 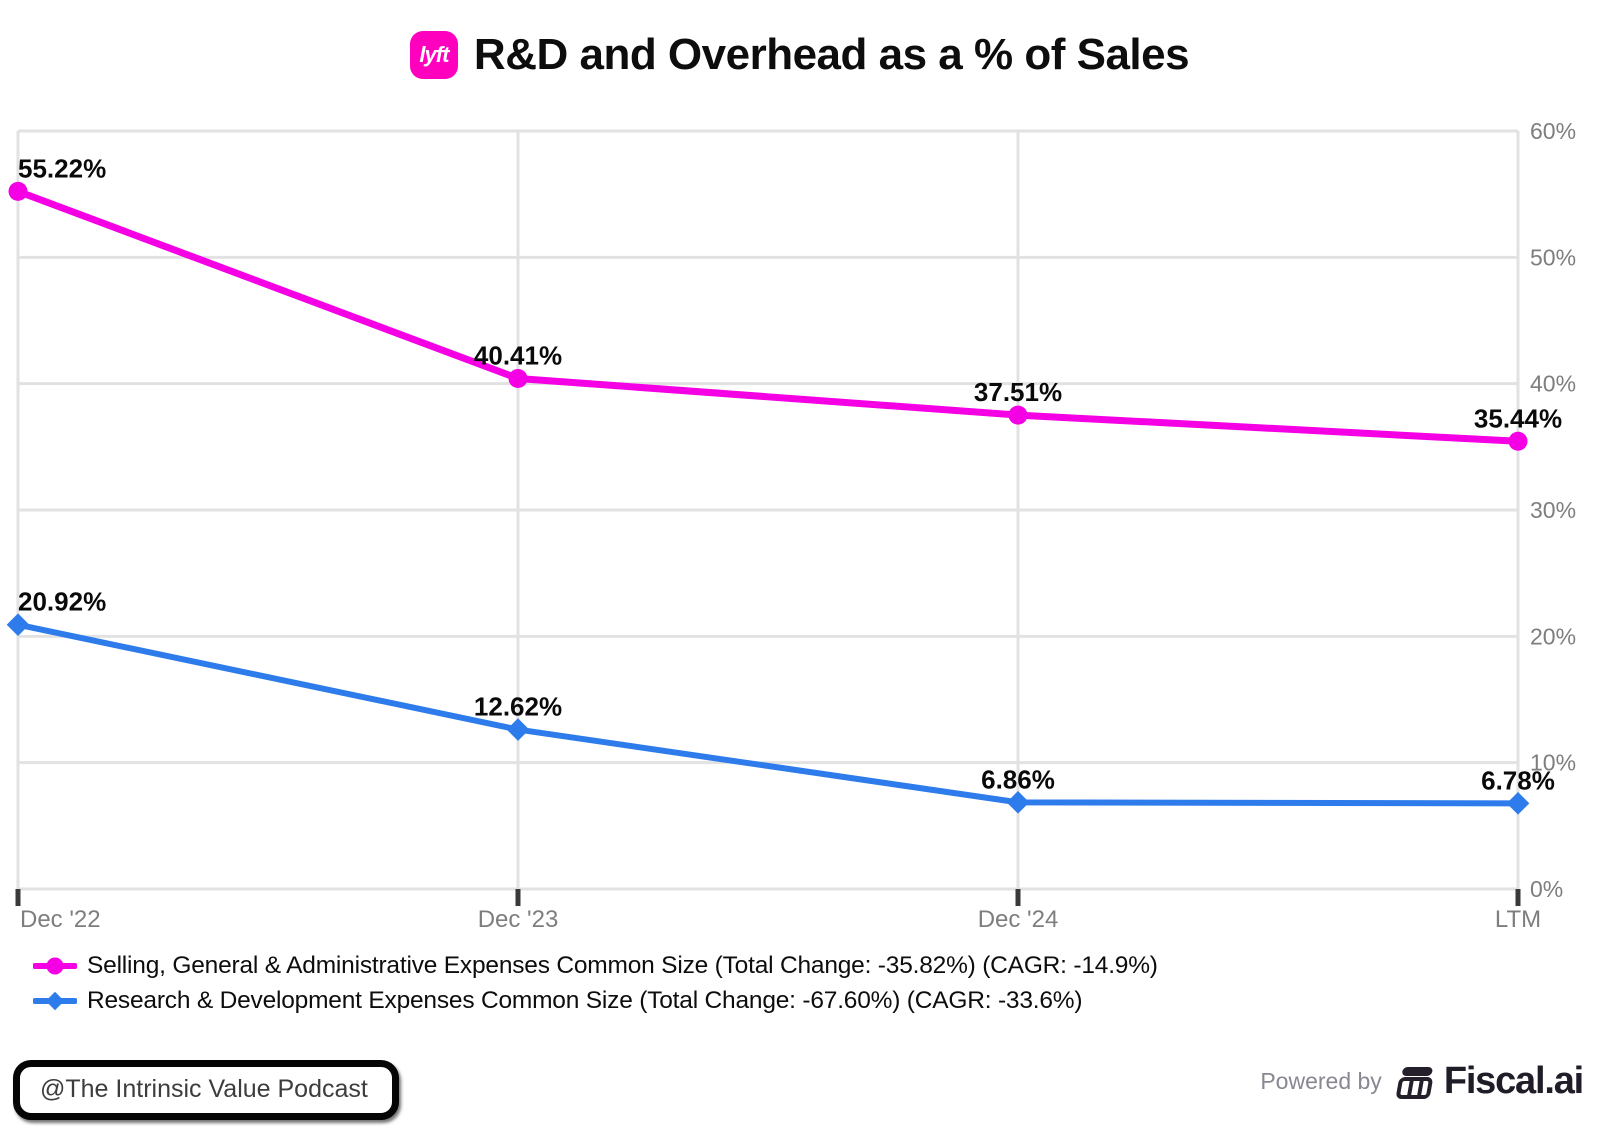 What do you see at coordinates (1553, 510) in the screenshot?
I see `y-axis-label: 30%` at bounding box center [1553, 510].